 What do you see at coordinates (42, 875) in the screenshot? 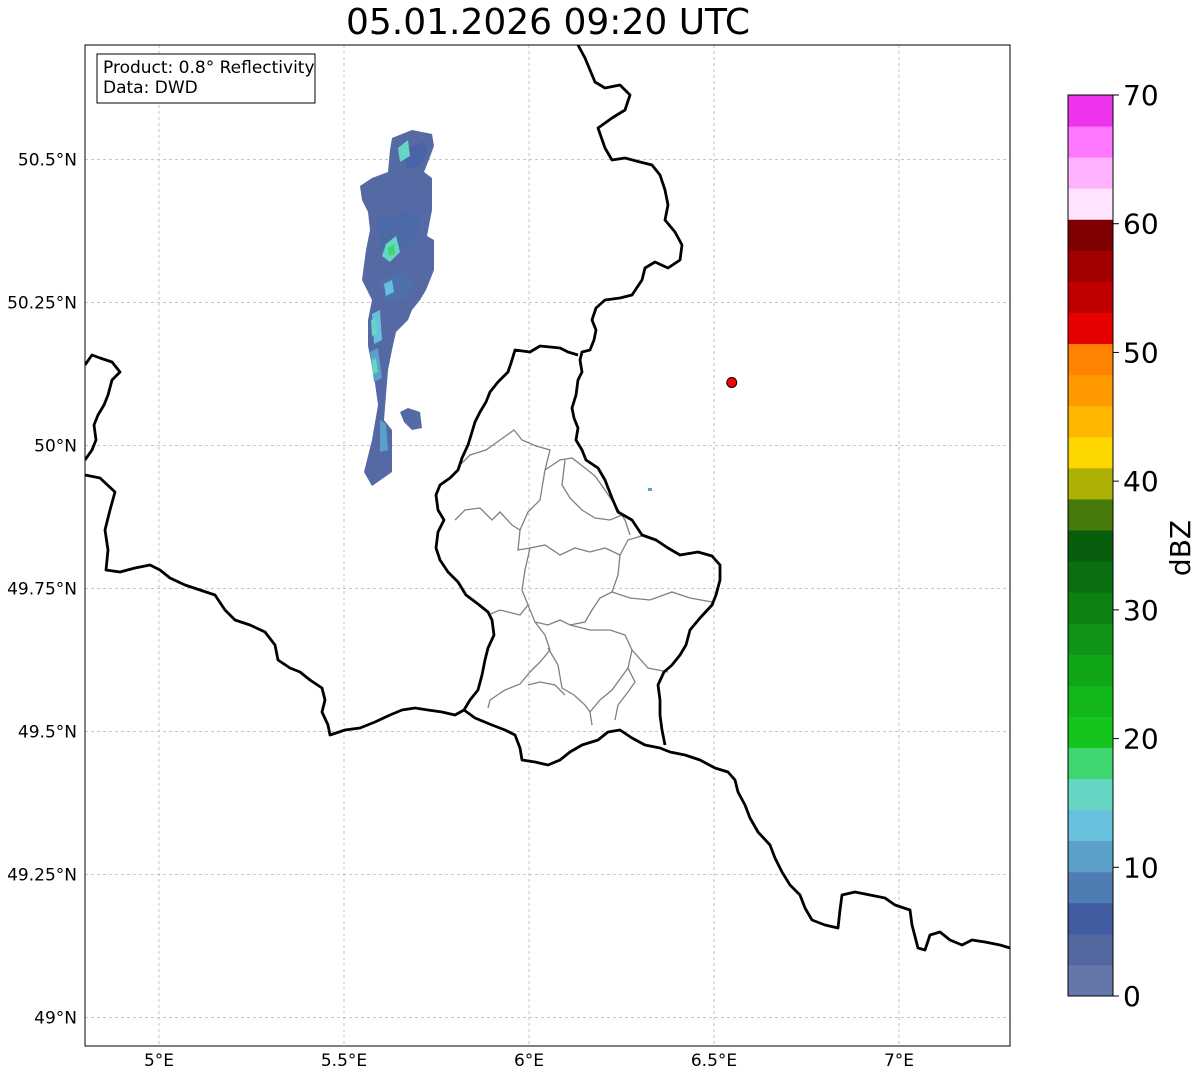
I see `lat-tick-label: 49.25°N` at bounding box center [42, 875].